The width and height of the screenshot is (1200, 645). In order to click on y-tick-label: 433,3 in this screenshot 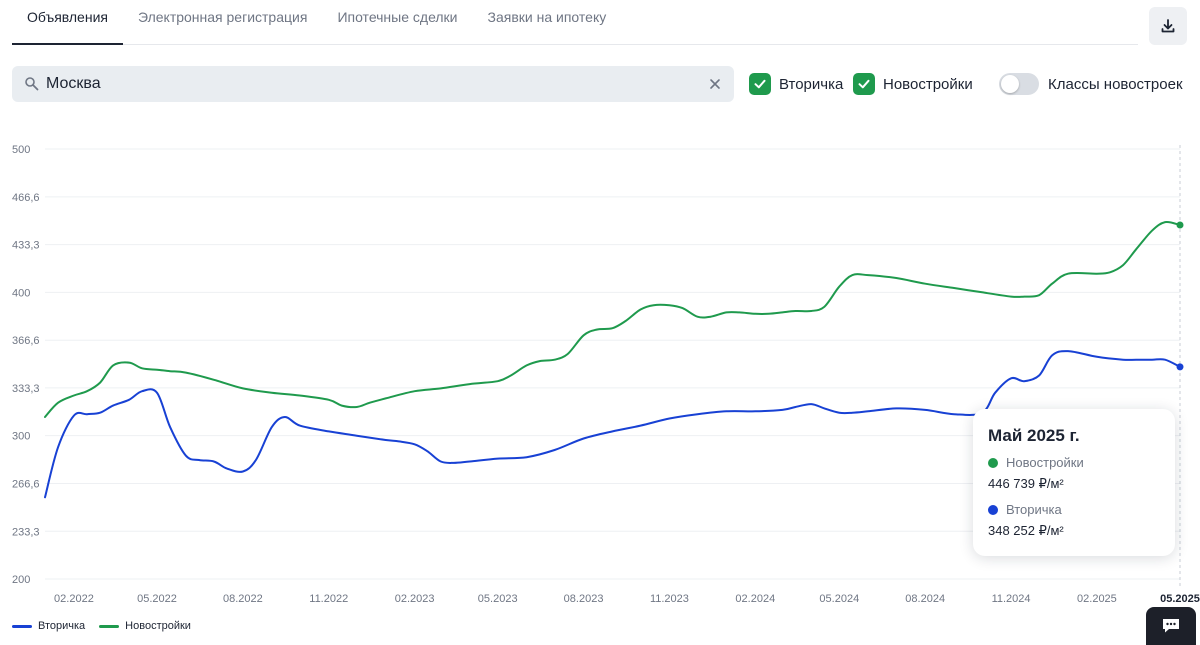, I will do `click(26, 246)`.